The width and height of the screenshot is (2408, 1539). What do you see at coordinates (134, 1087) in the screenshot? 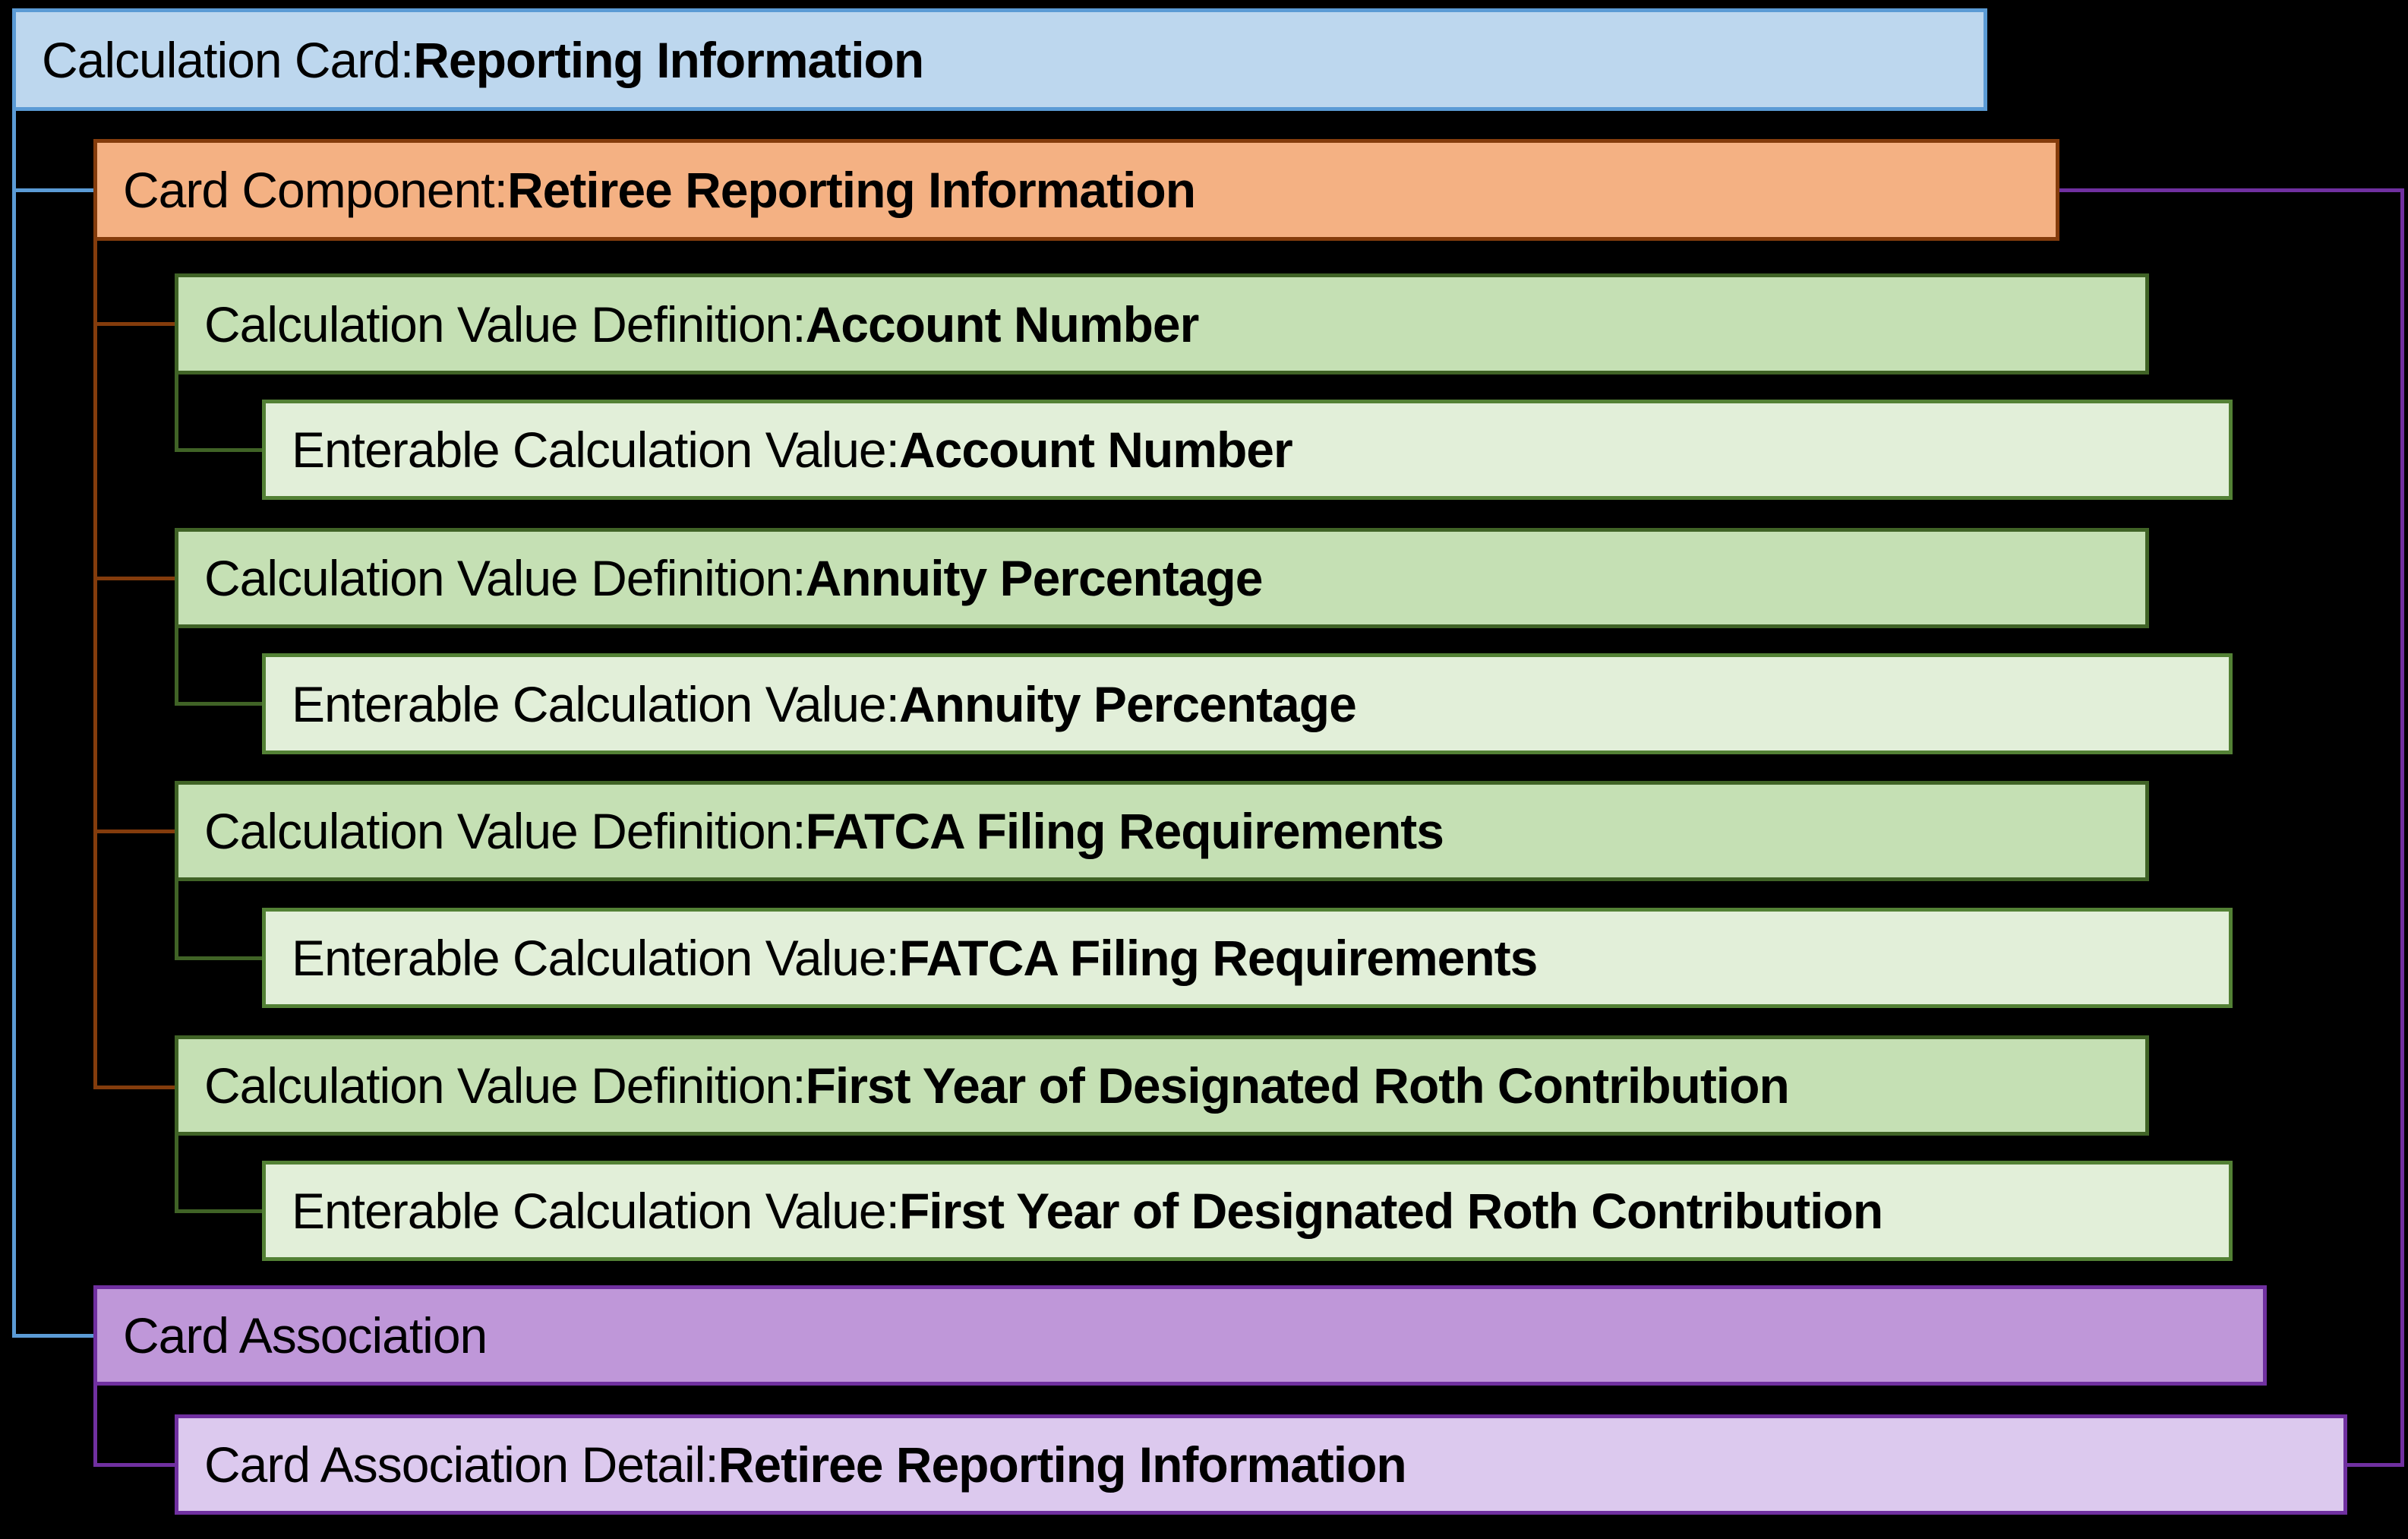
I see `connector-to-cvd-first-year-horizontal` at bounding box center [134, 1087].